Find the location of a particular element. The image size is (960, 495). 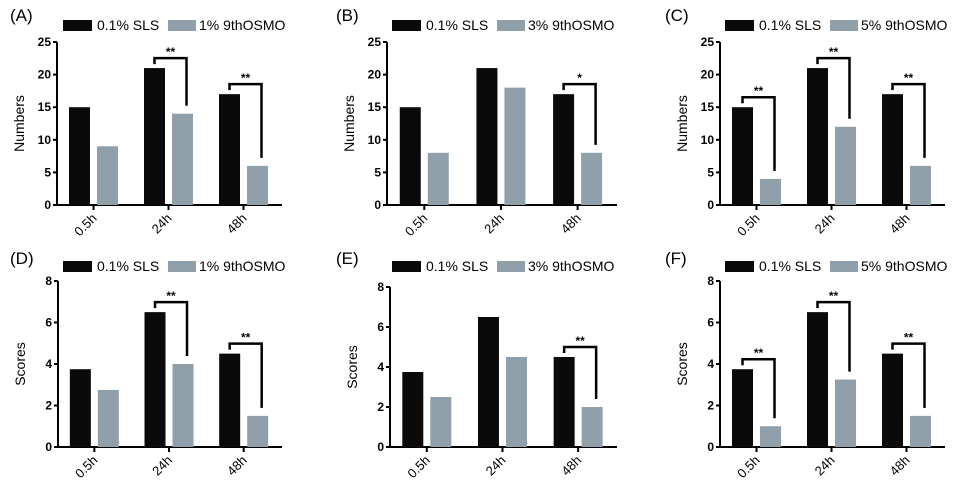

legend: 0.1% SLS 3% 9thOSMO is located at coordinates (503, 25).